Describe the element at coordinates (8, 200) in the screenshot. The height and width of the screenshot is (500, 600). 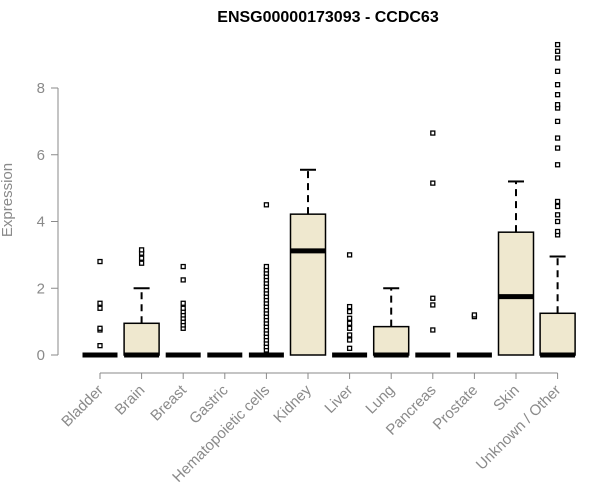
I see `y-axis-label: Expression` at that location.